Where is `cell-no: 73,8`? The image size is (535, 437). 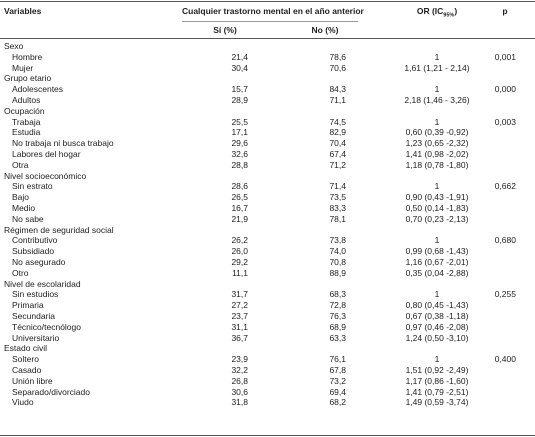
cell-no: 73,8 is located at coordinates (337, 240).